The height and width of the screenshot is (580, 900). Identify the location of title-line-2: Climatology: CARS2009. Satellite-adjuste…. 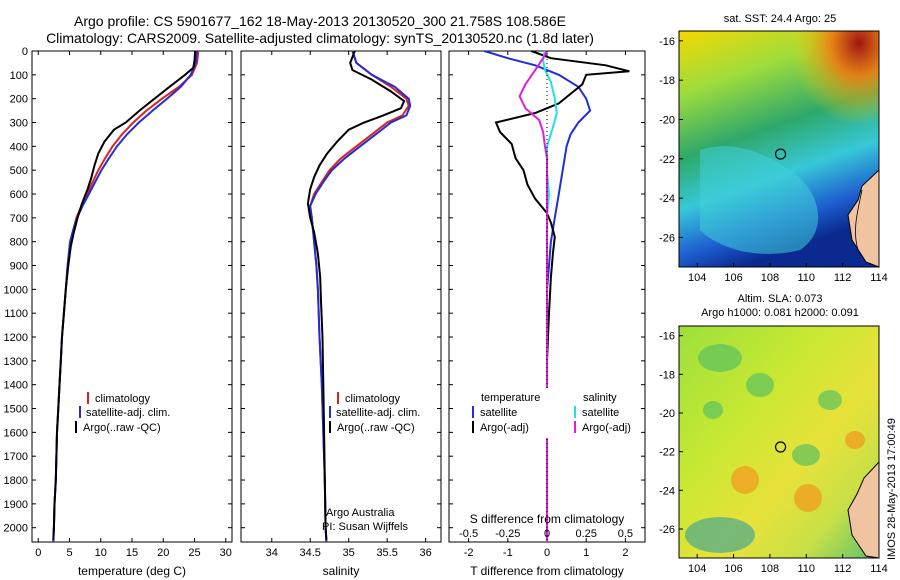
(320, 38).